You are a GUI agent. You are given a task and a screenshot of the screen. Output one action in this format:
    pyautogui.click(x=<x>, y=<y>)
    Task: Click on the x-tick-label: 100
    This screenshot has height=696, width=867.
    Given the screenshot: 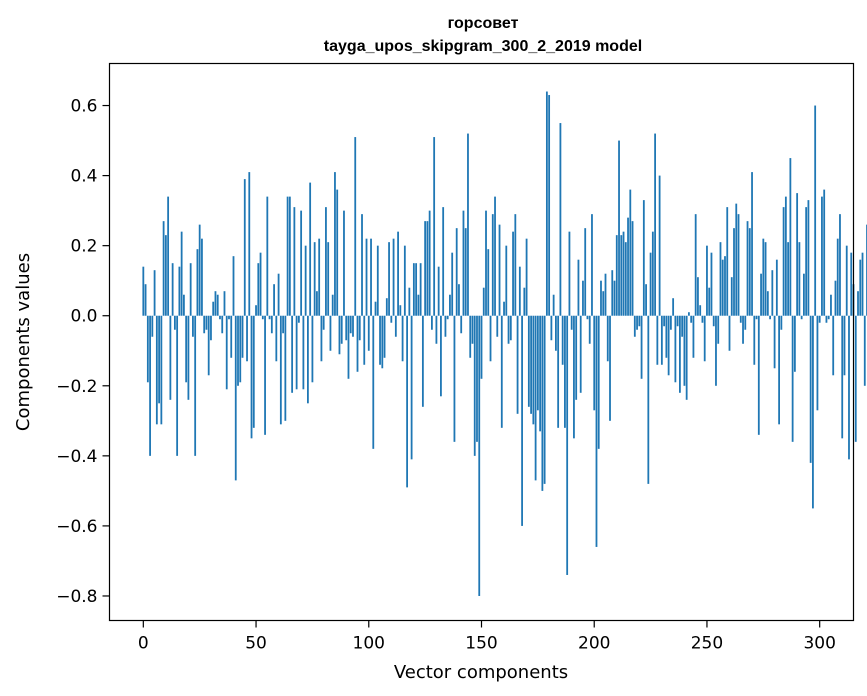 What is the action you would take?
    pyautogui.click(x=369, y=644)
    